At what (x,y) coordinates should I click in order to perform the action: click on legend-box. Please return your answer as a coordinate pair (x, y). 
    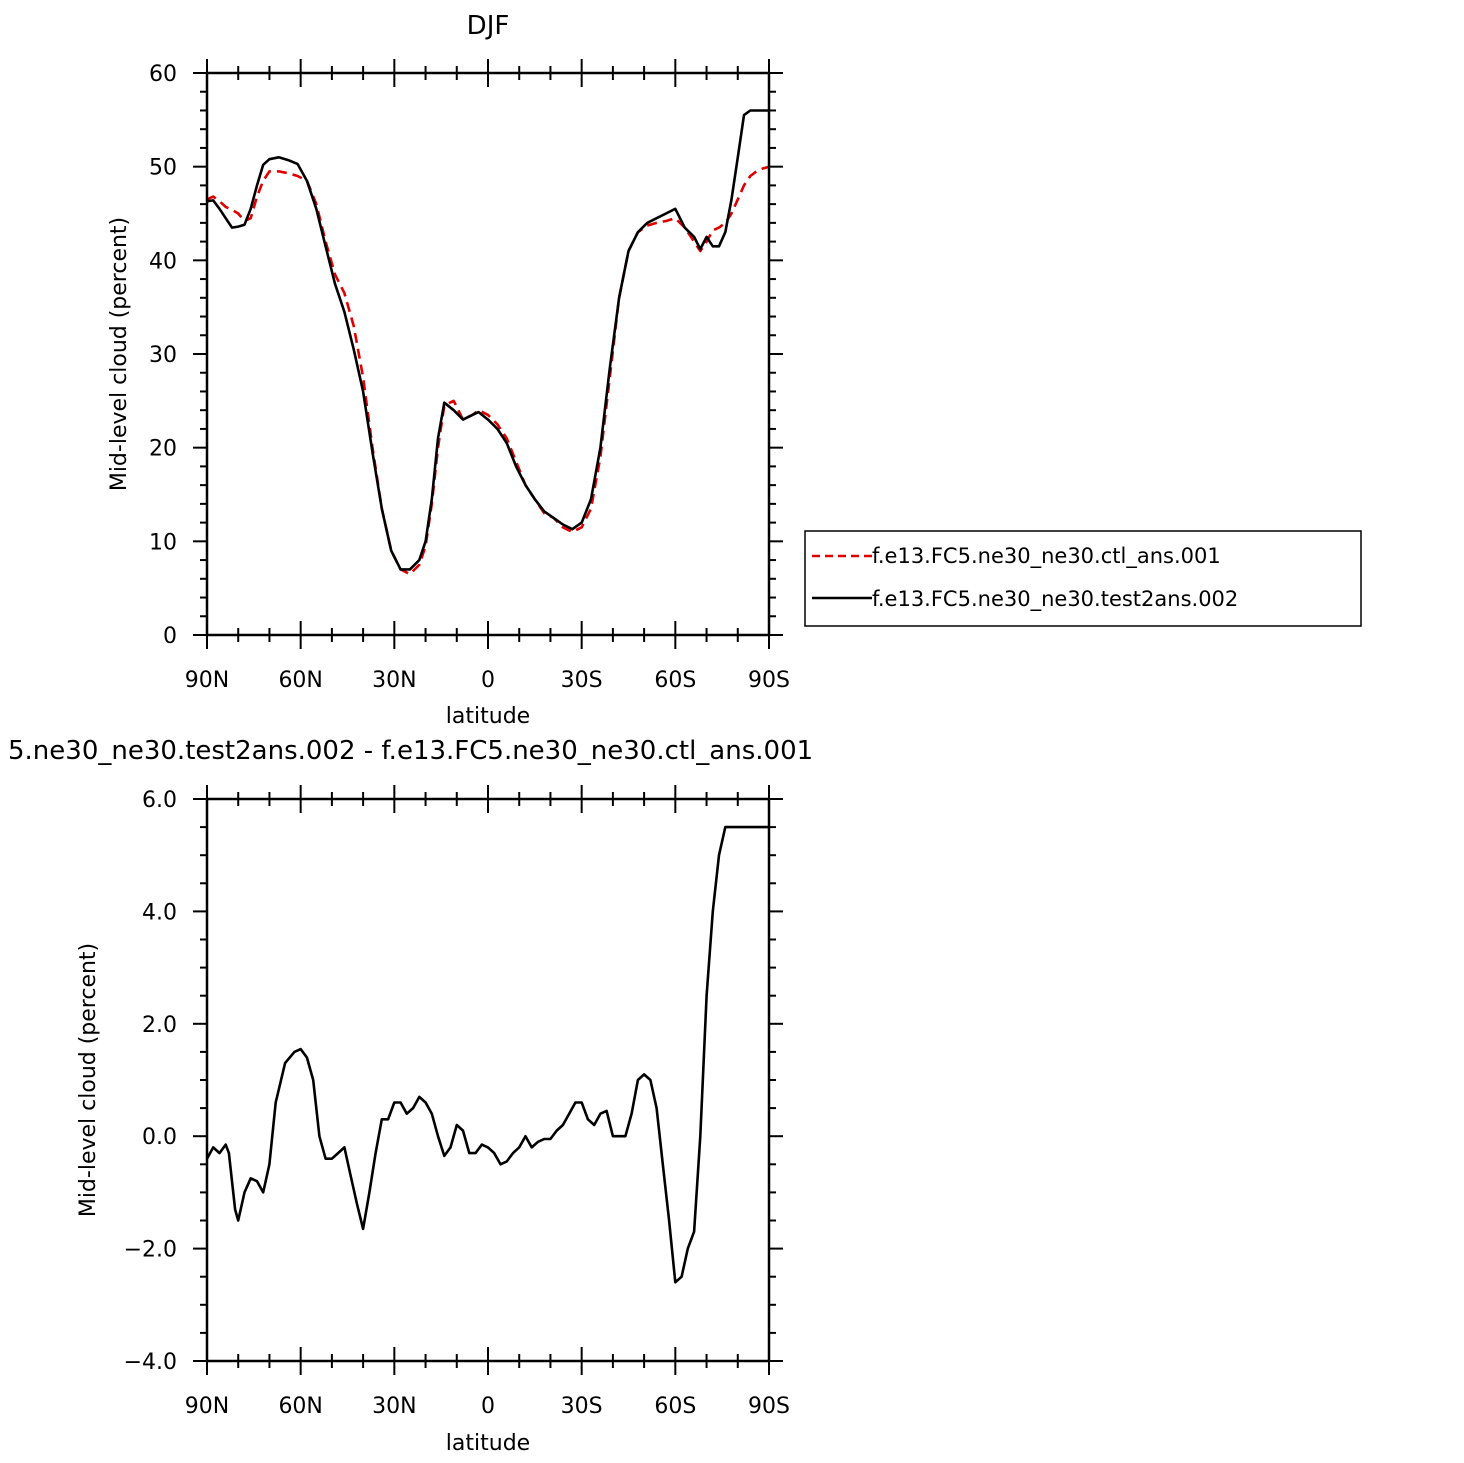
    Looking at the image, I should click on (1083, 578).